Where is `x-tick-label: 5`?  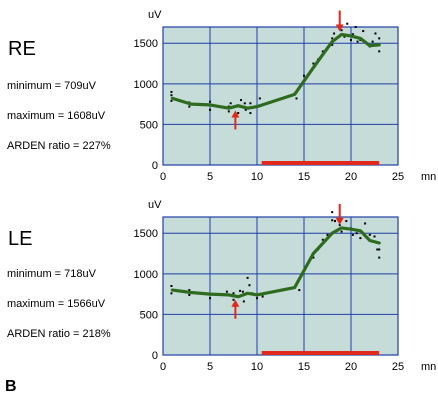 x-tick-label: 5 is located at coordinates (210, 177).